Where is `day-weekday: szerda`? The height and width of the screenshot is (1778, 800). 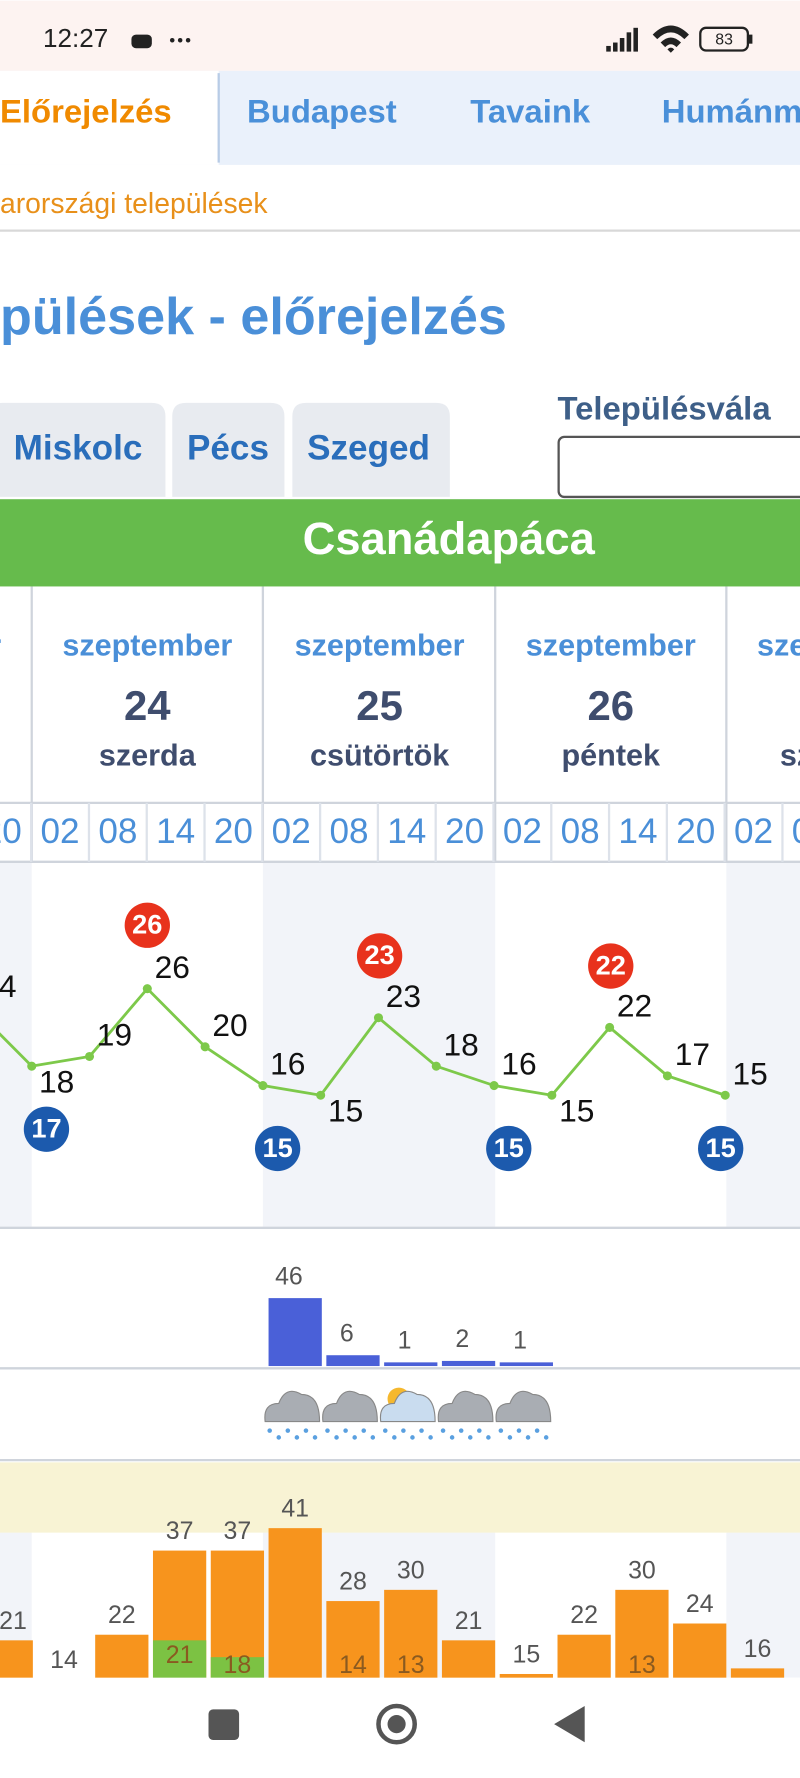 day-weekday: szerda is located at coordinates (148, 756).